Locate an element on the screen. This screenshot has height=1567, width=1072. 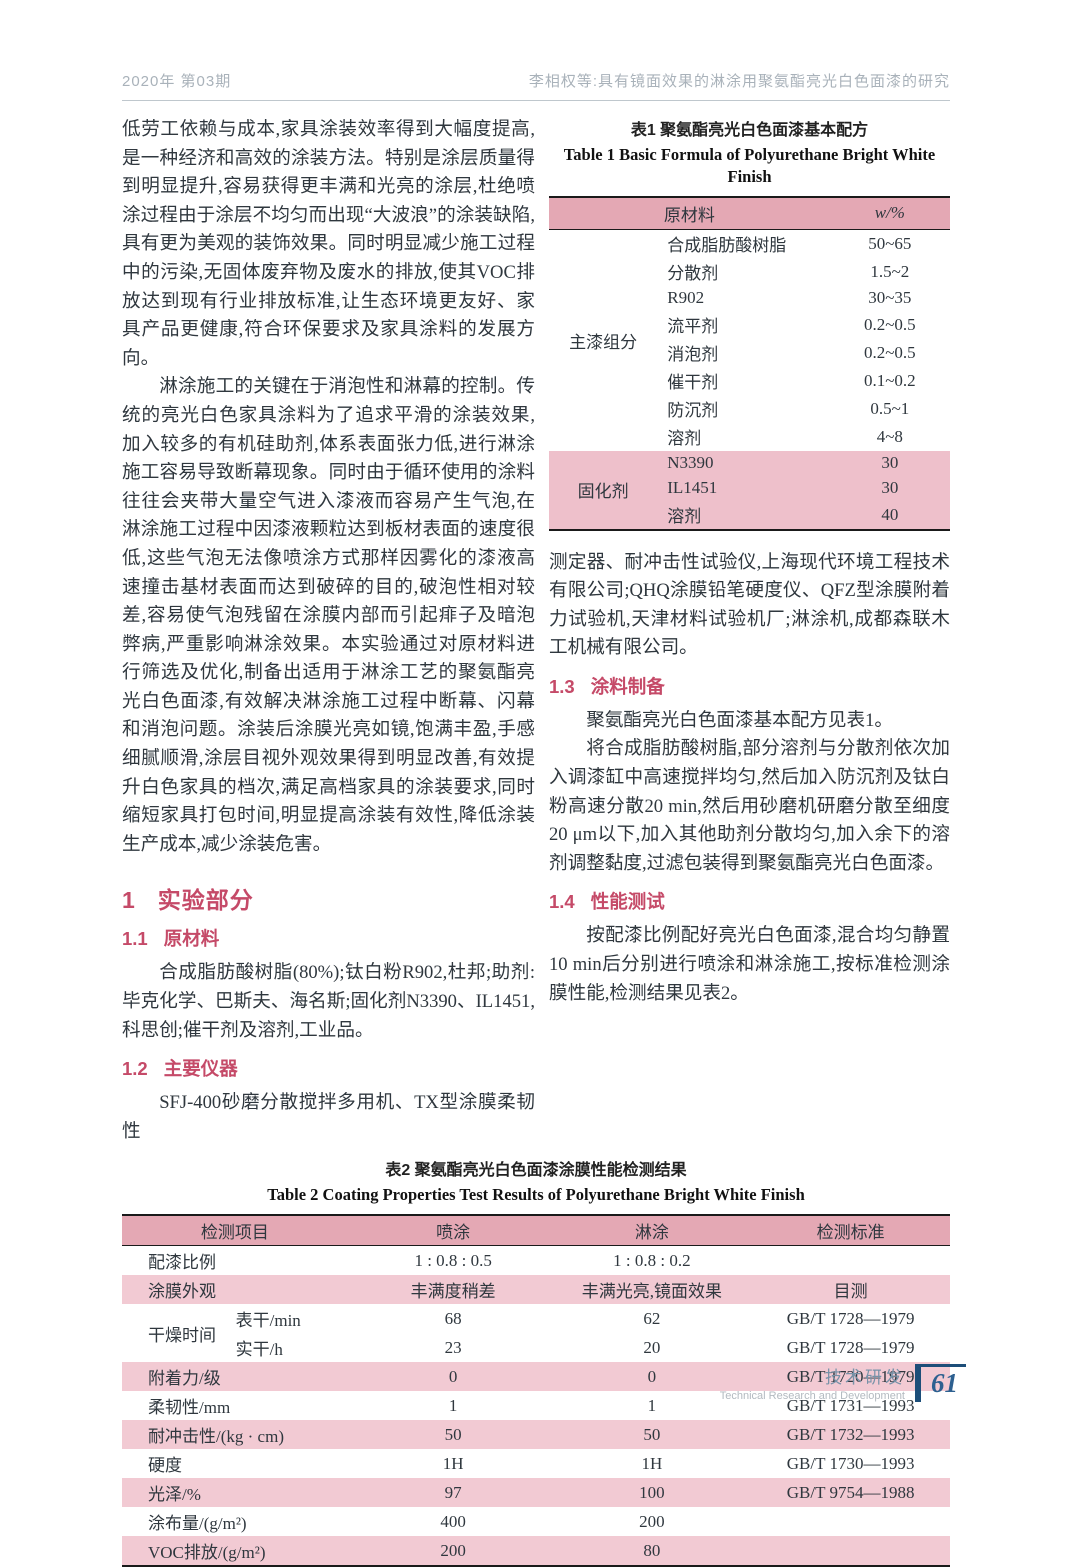
table1-col-value: w/% is located at coordinates (889, 213).